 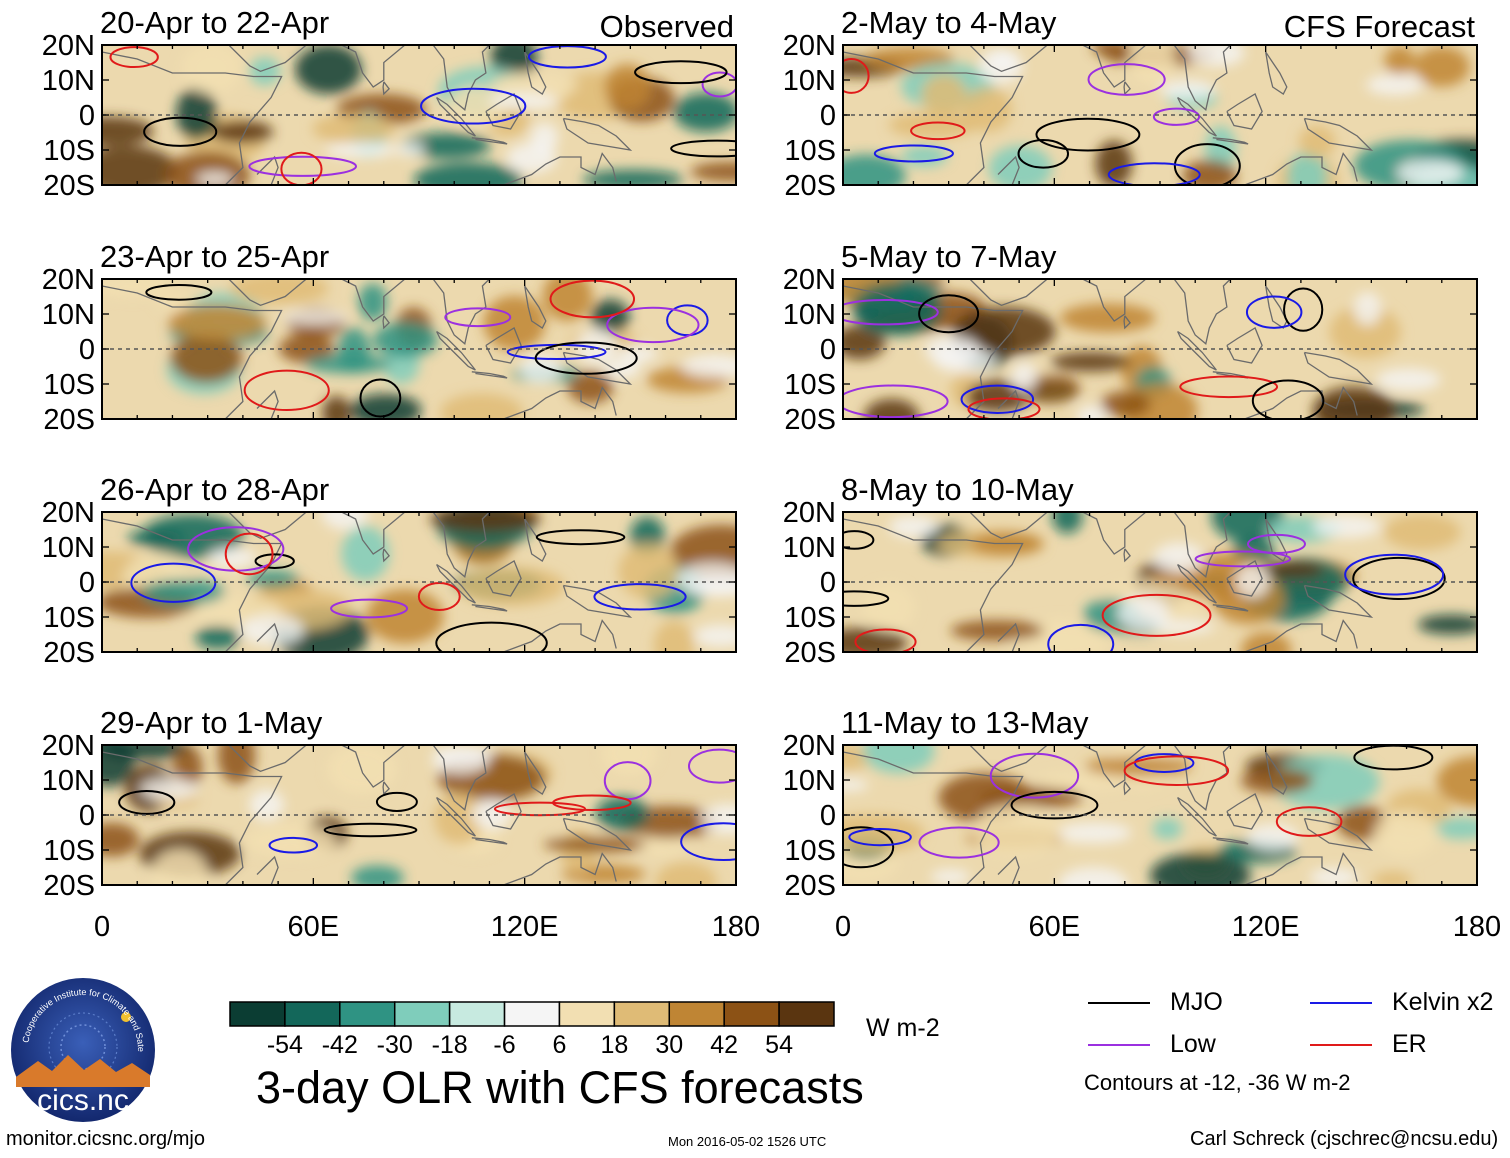 I want to click on legend-line-kelvin, so click(x=1341, y=1002).